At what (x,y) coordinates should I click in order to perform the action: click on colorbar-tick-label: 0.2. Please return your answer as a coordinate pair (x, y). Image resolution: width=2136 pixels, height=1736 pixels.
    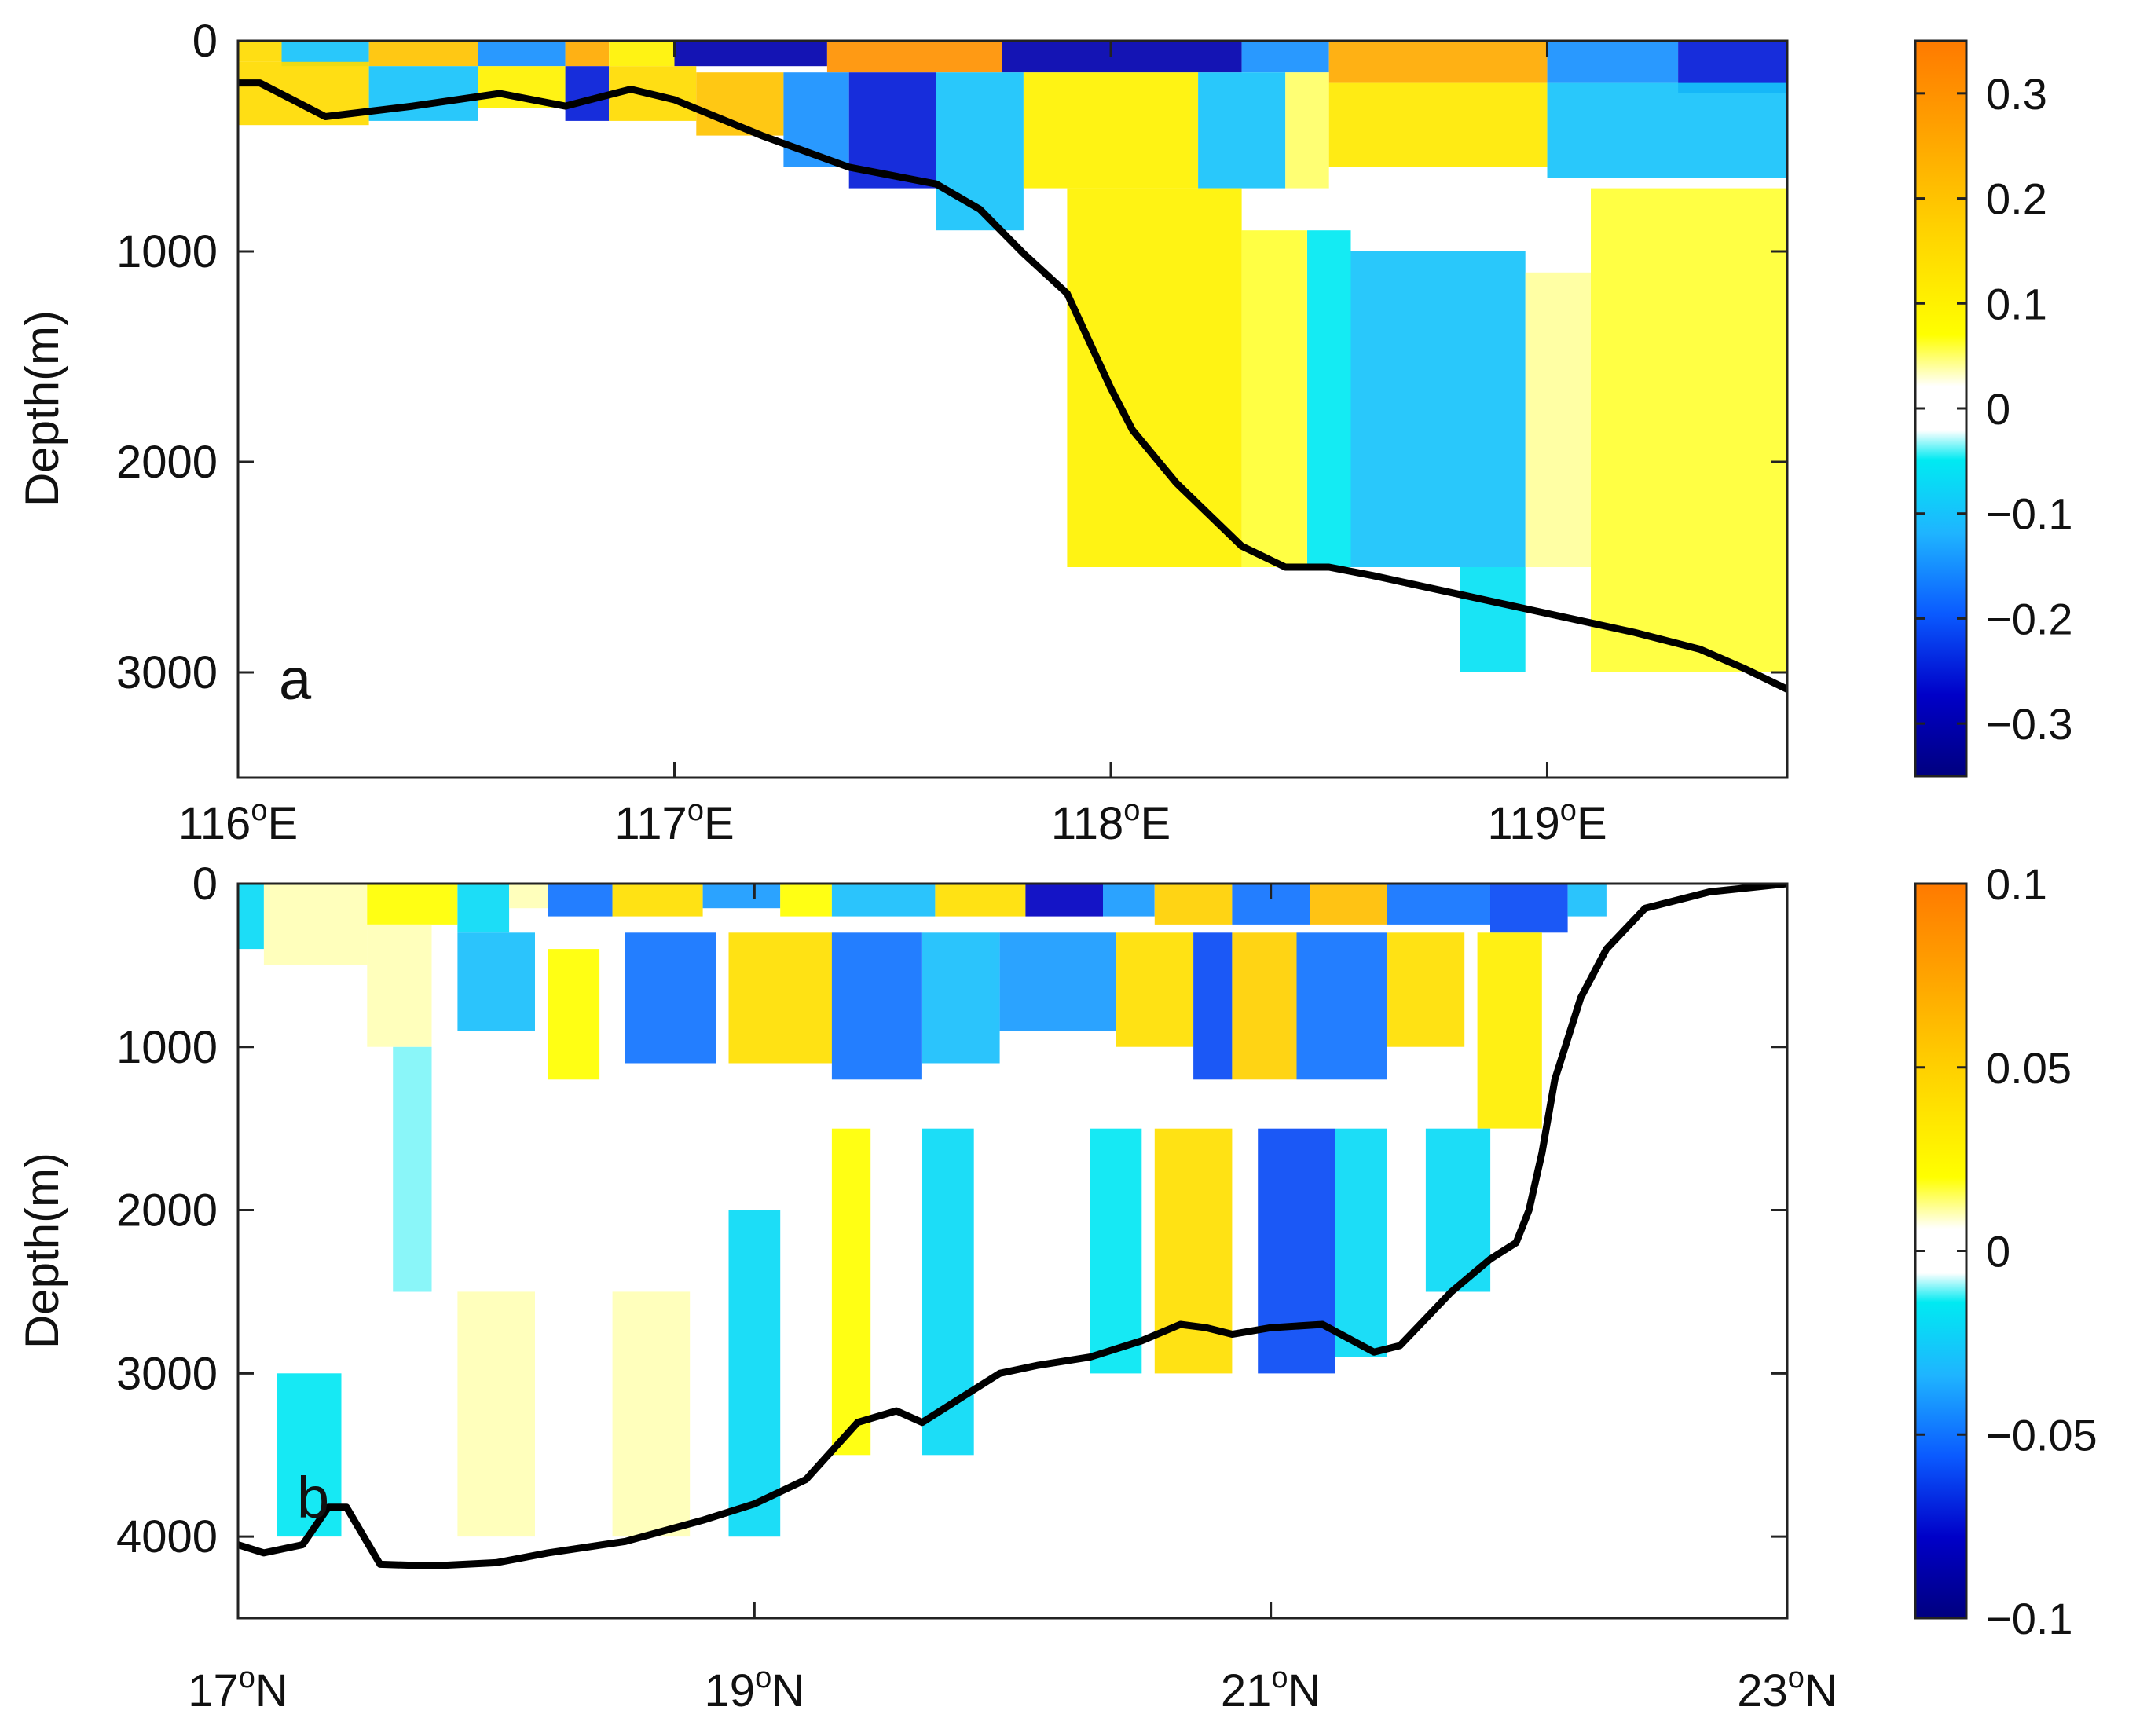
    Looking at the image, I should click on (2016, 199).